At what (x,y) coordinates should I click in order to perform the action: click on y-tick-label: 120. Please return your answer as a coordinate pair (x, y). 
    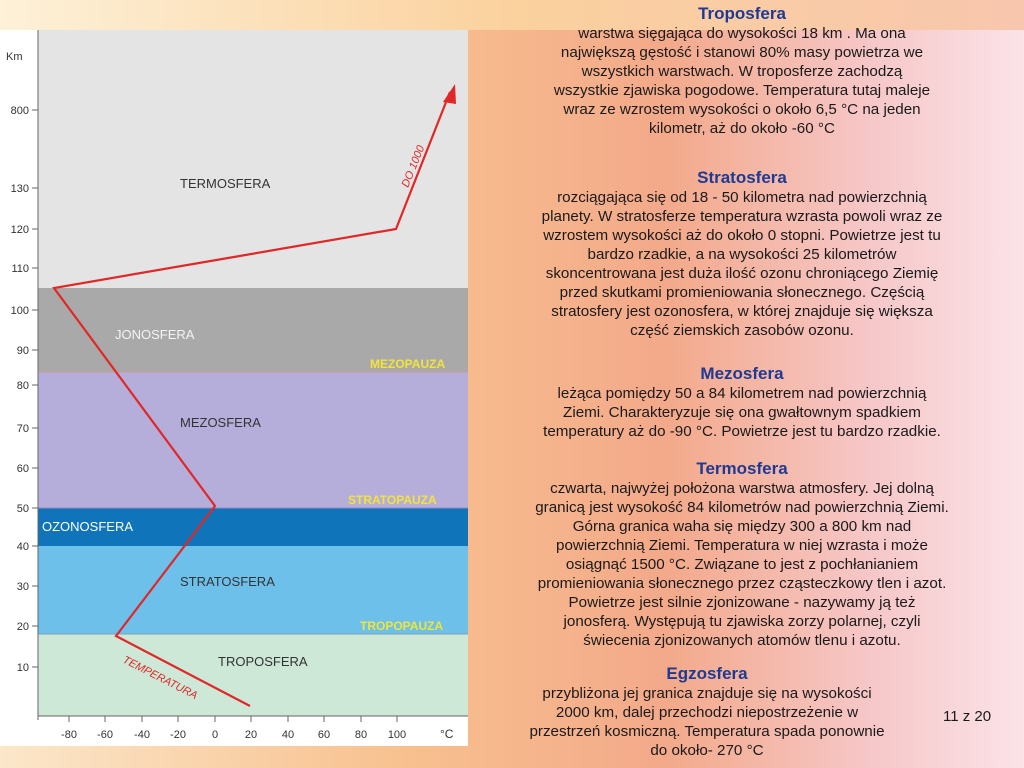
    Looking at the image, I should click on (20, 230).